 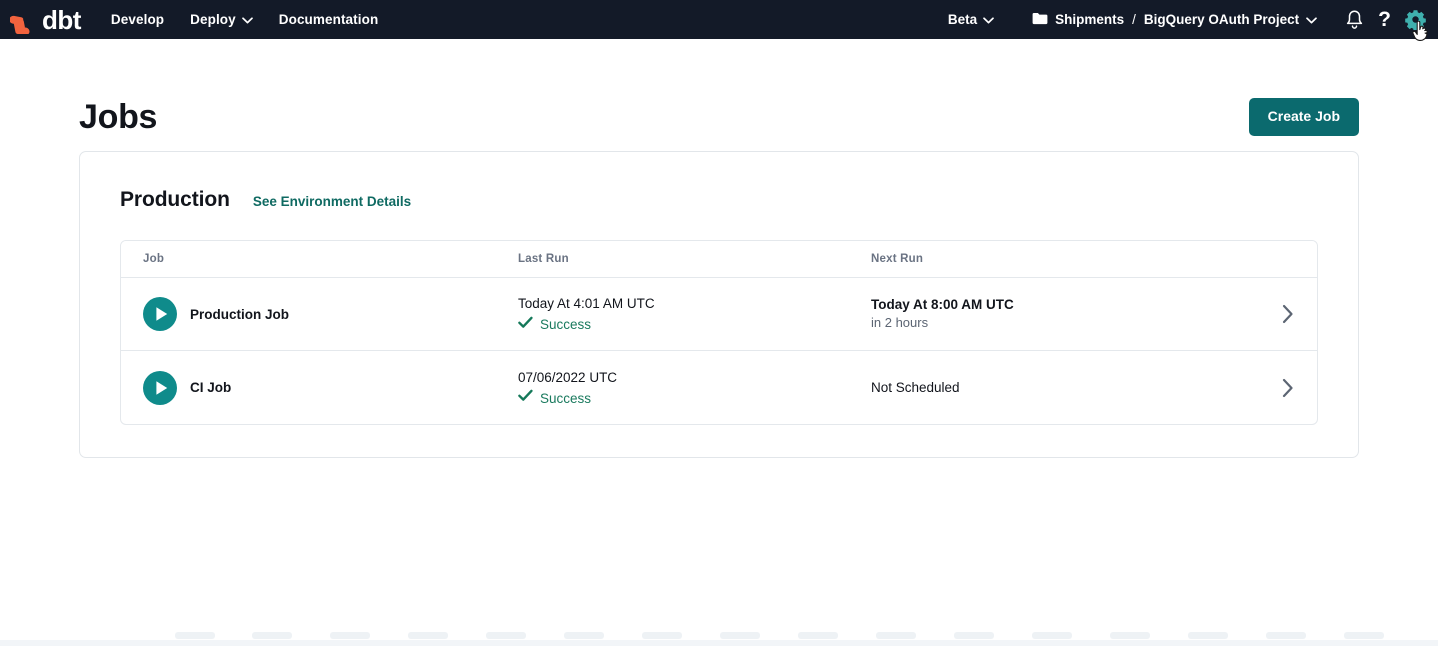 What do you see at coordinates (942, 304) in the screenshot?
I see `next-run-time: Today At 8:00 AM UTC` at bounding box center [942, 304].